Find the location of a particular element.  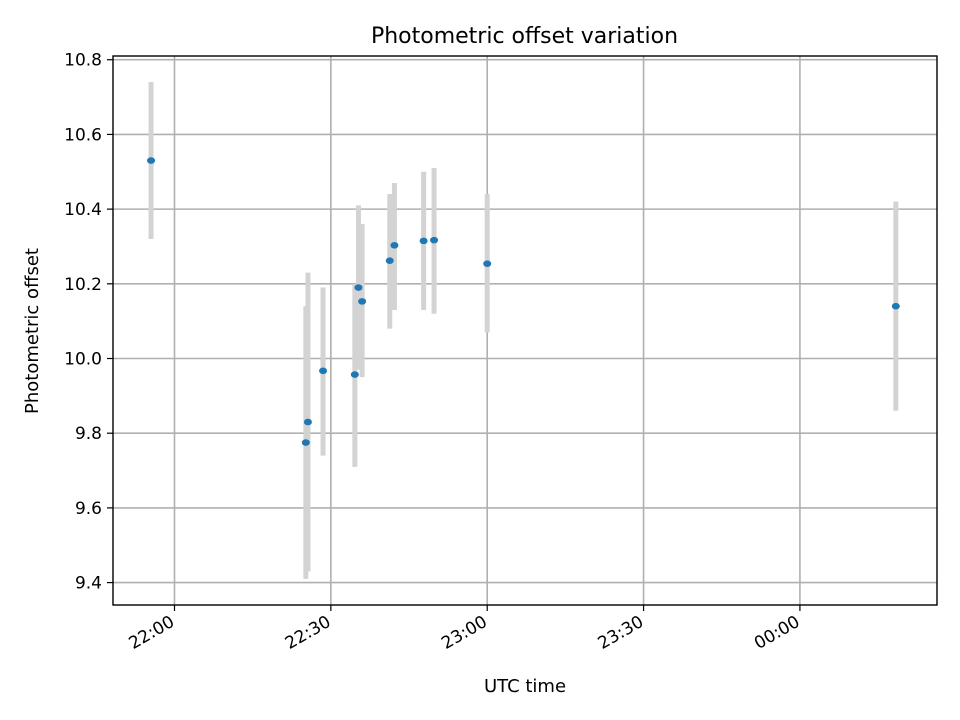

x-tick-label: 23:30 is located at coordinates (621, 633).